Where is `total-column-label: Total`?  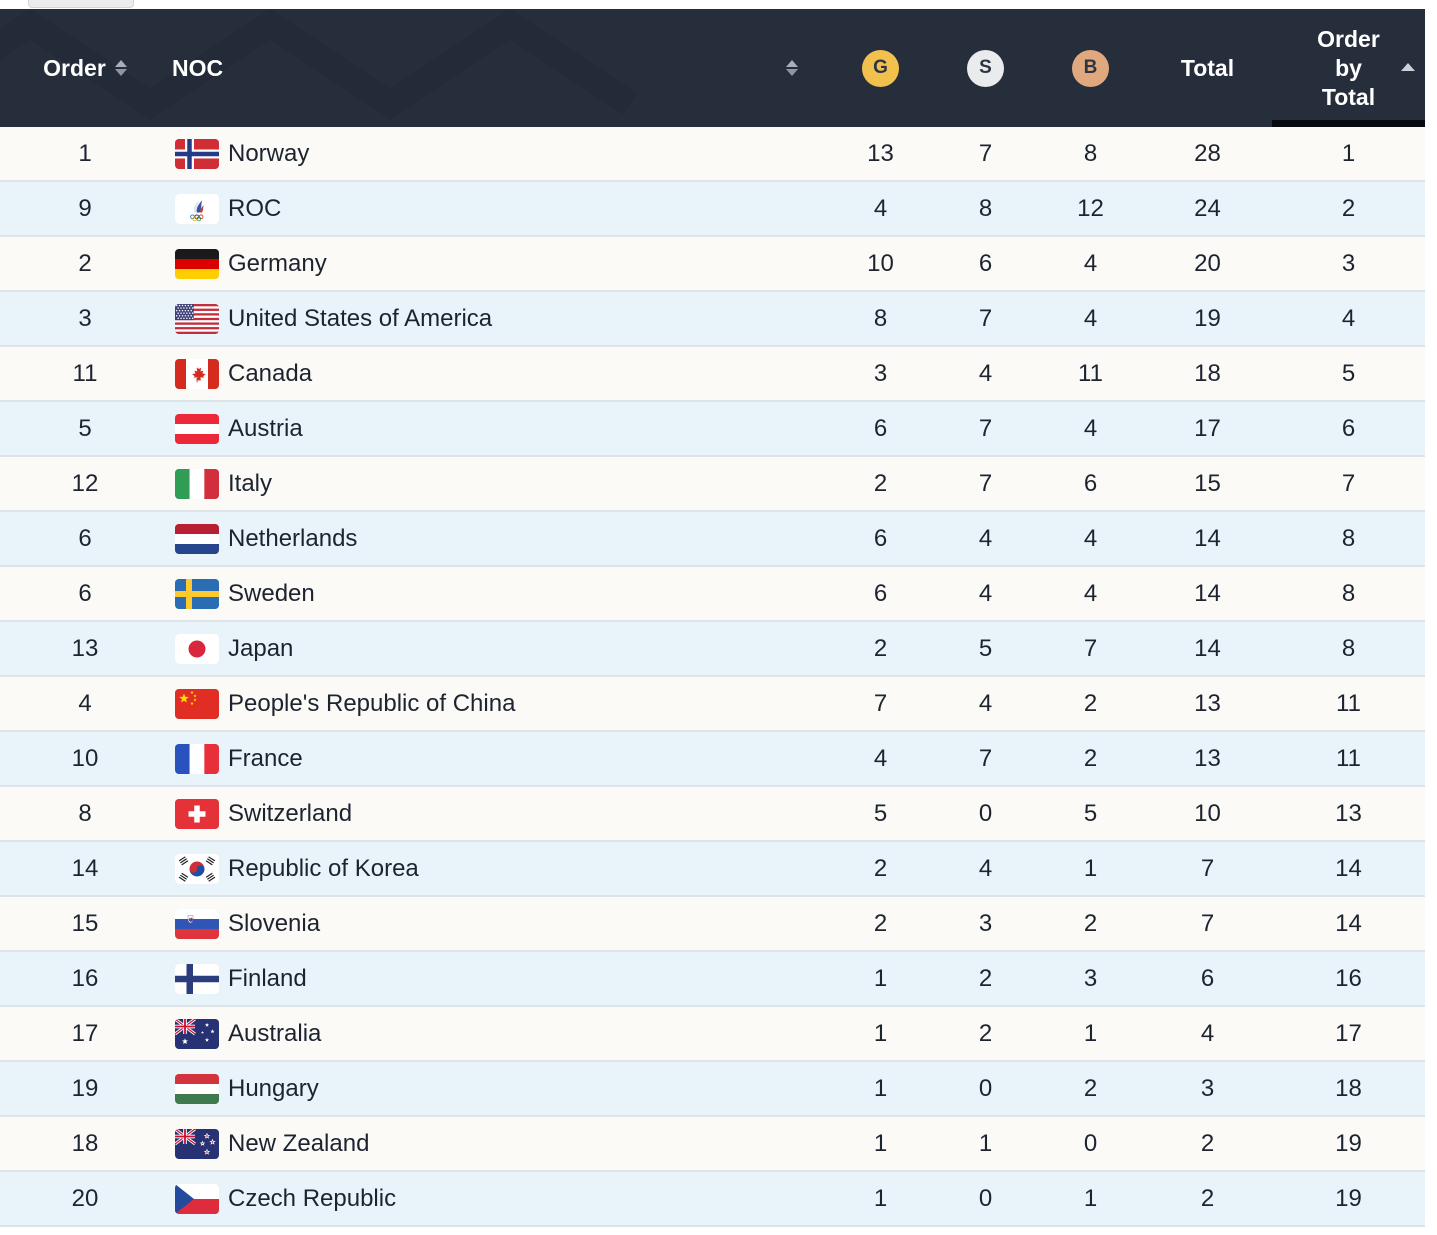
total-column-label: Total is located at coordinates (1207, 67).